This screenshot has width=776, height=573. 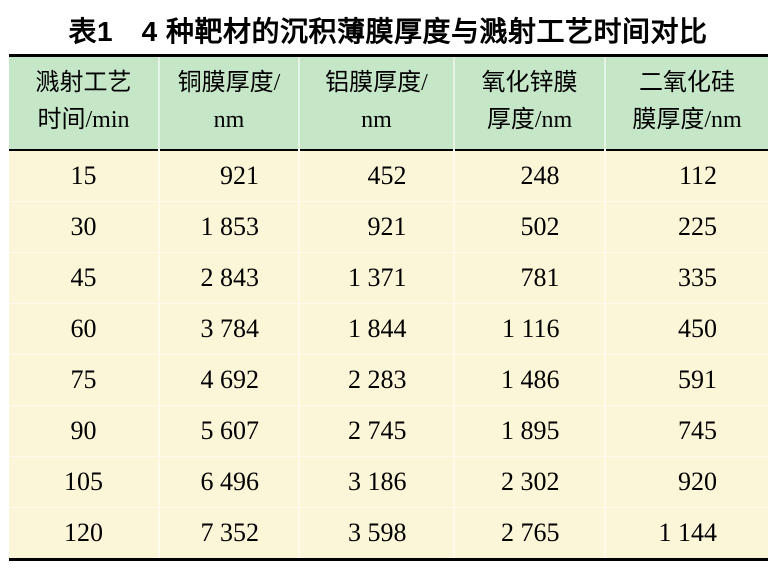 I want to click on cell-value: 1 853, so click(x=230, y=226).